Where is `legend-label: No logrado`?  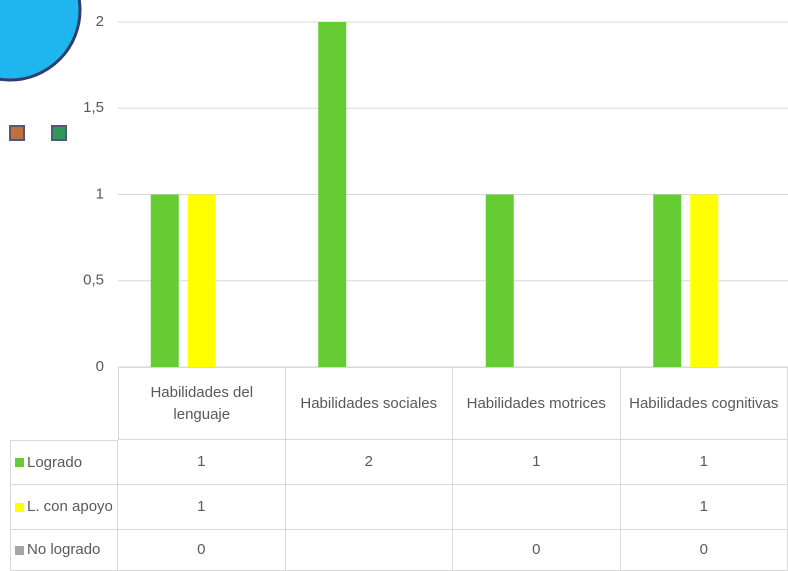
legend-label: No logrado is located at coordinates (64, 549).